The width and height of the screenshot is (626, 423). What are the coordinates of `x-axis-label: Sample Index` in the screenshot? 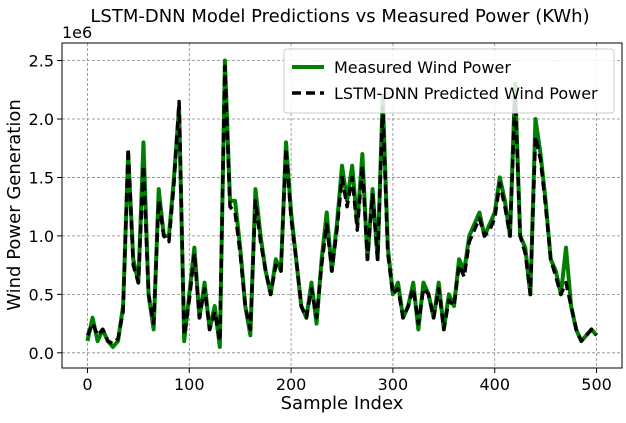 It's located at (342, 403).